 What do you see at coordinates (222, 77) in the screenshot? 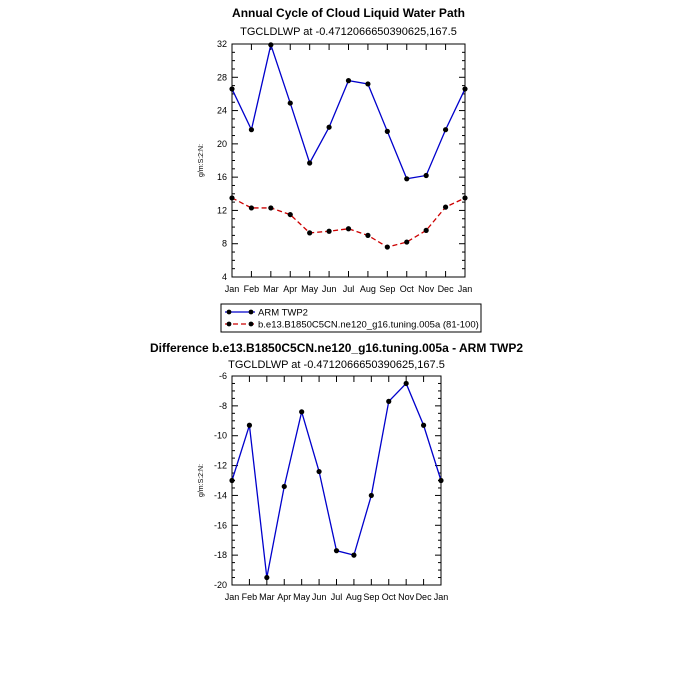
I see `y-tick-label: 28` at bounding box center [222, 77].